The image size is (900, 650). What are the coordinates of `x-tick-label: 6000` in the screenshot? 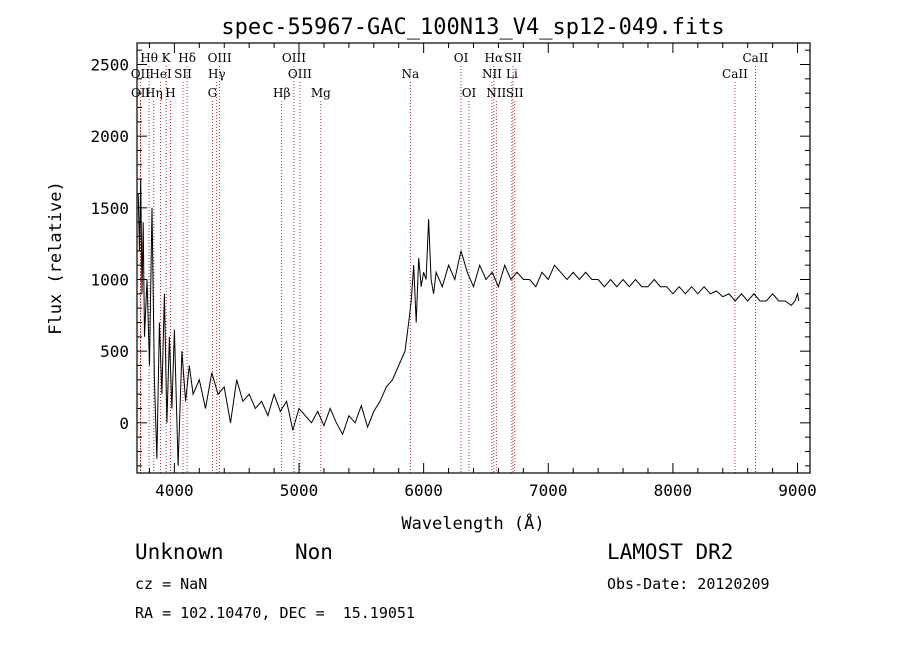 It's located at (423, 490).